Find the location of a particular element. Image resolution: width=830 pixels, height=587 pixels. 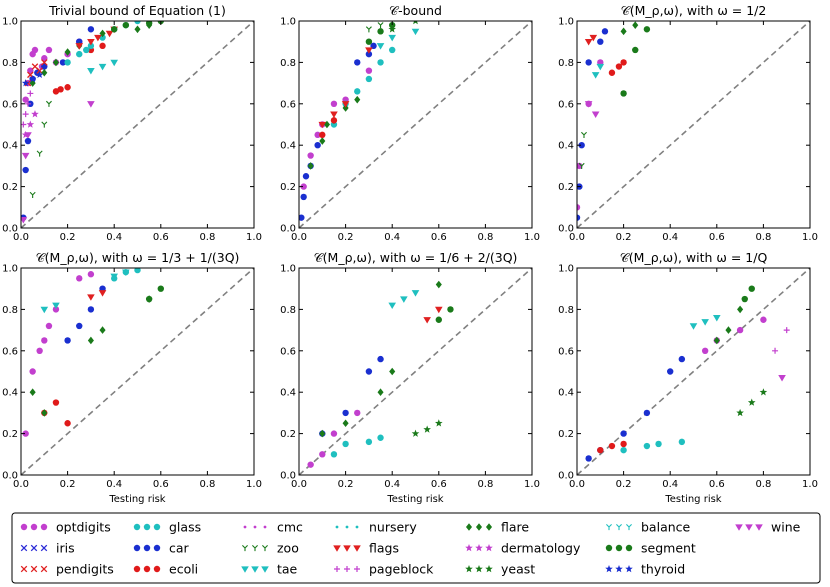

y-tick-label: 1.0 is located at coordinates (288, 22).